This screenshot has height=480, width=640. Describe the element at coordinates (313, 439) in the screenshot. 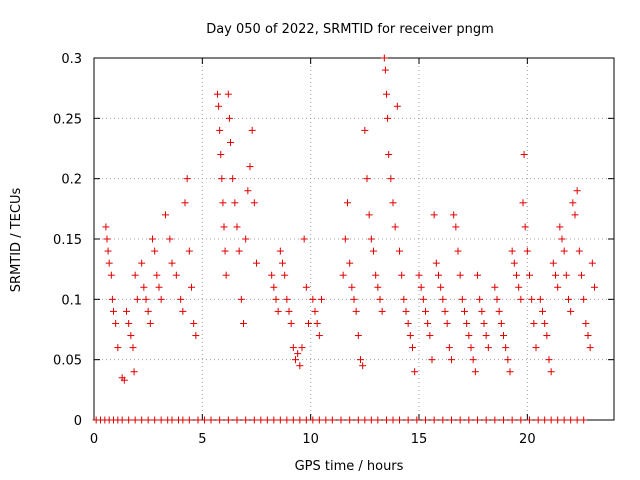

I see `x-tick-labels: 0 5 10 15 20` at that location.